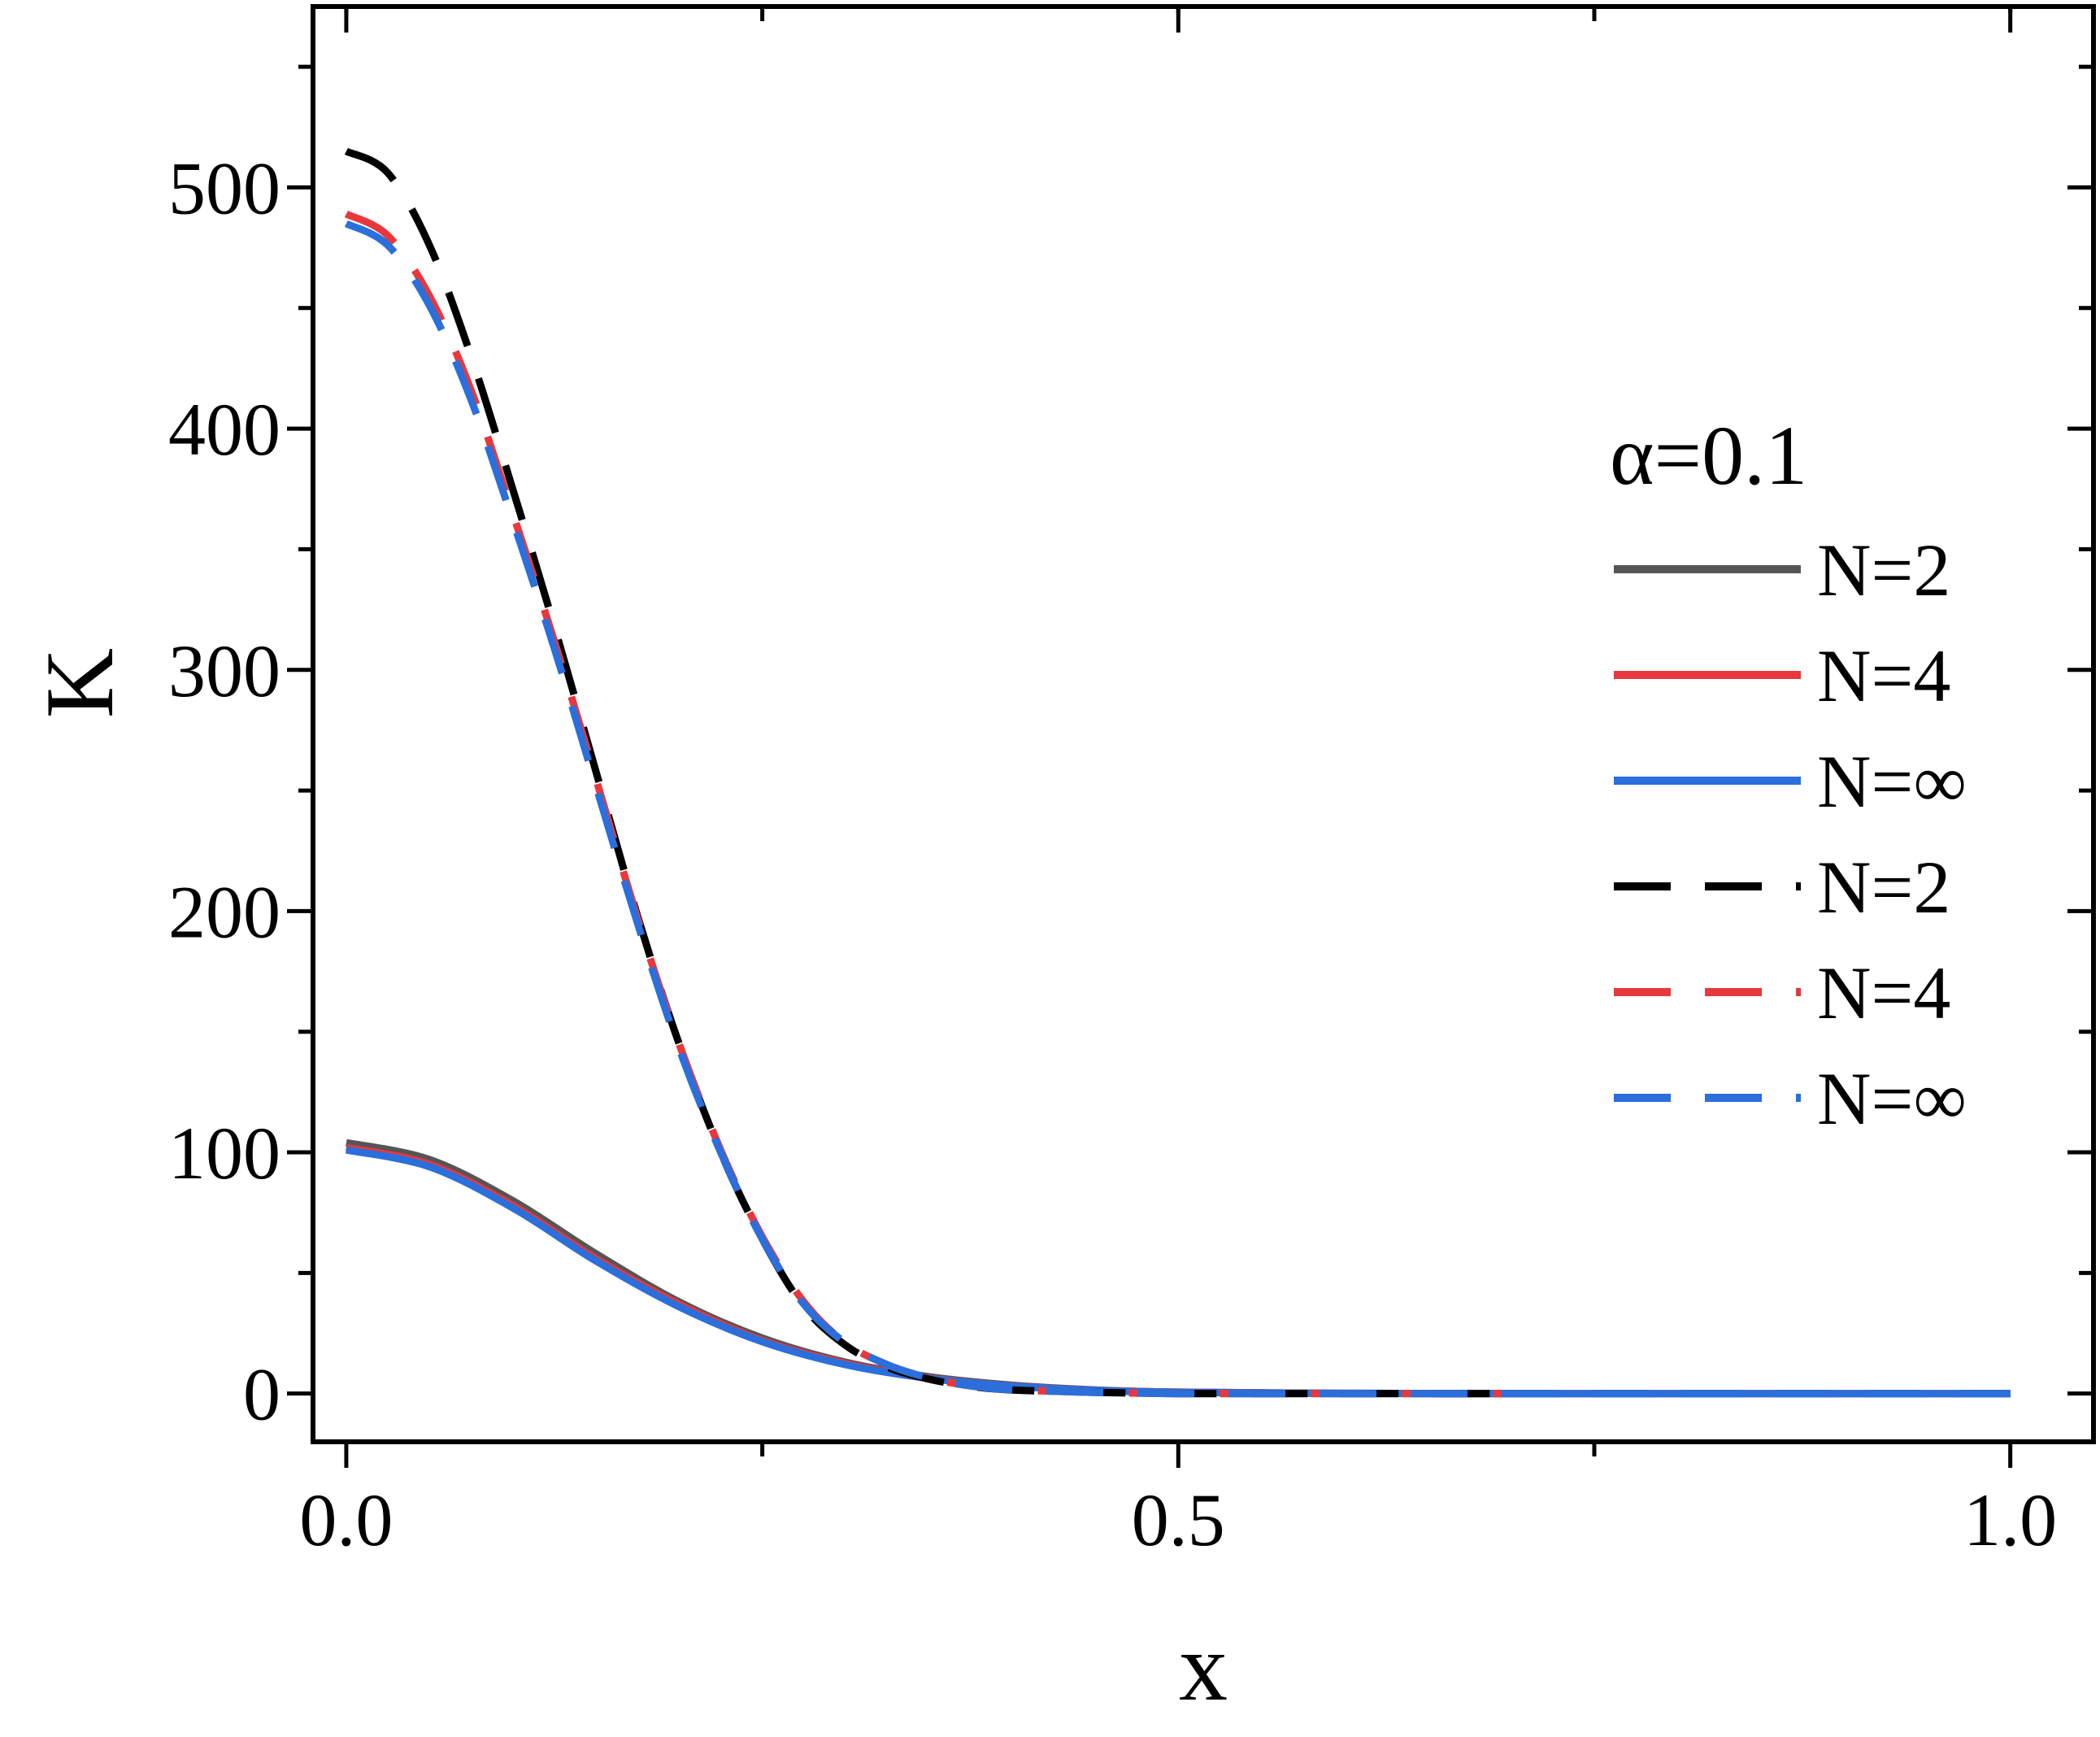  Describe the element at coordinates (1883, 887) in the screenshot. I see `legend-label-4: N=2` at that location.